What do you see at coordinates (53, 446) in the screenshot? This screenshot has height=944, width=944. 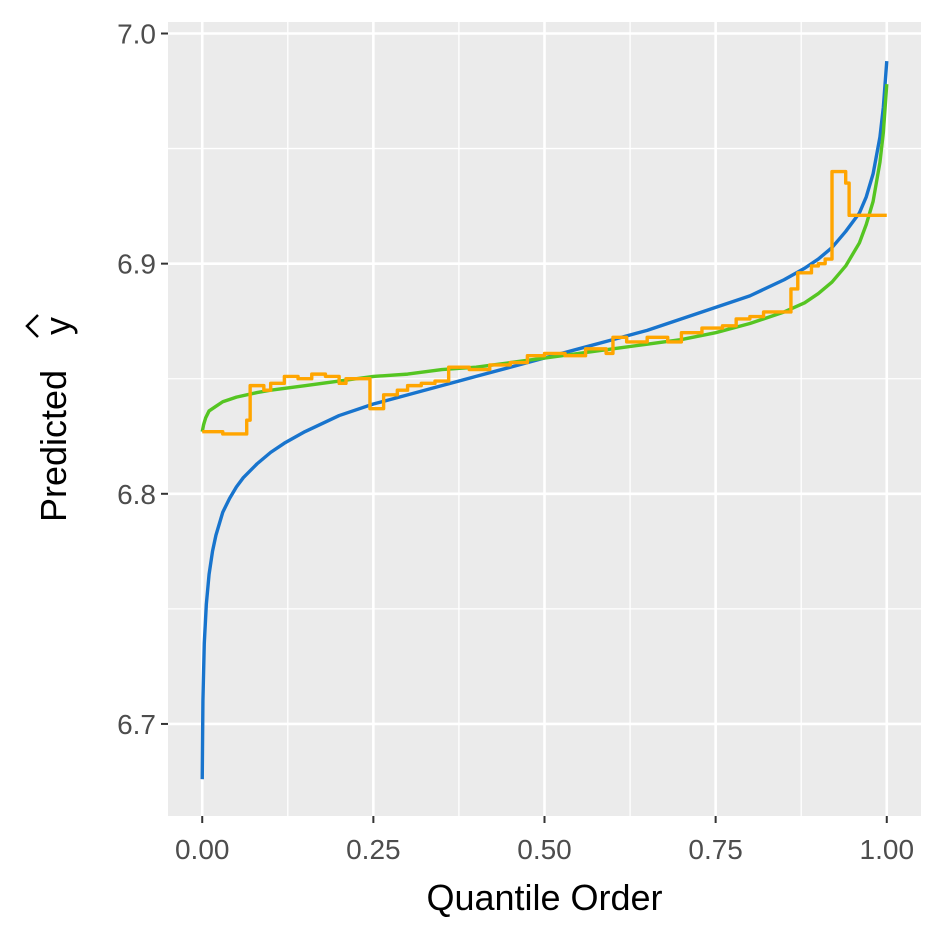 I see `y-axis-title-text: Predicted` at bounding box center [53, 446].